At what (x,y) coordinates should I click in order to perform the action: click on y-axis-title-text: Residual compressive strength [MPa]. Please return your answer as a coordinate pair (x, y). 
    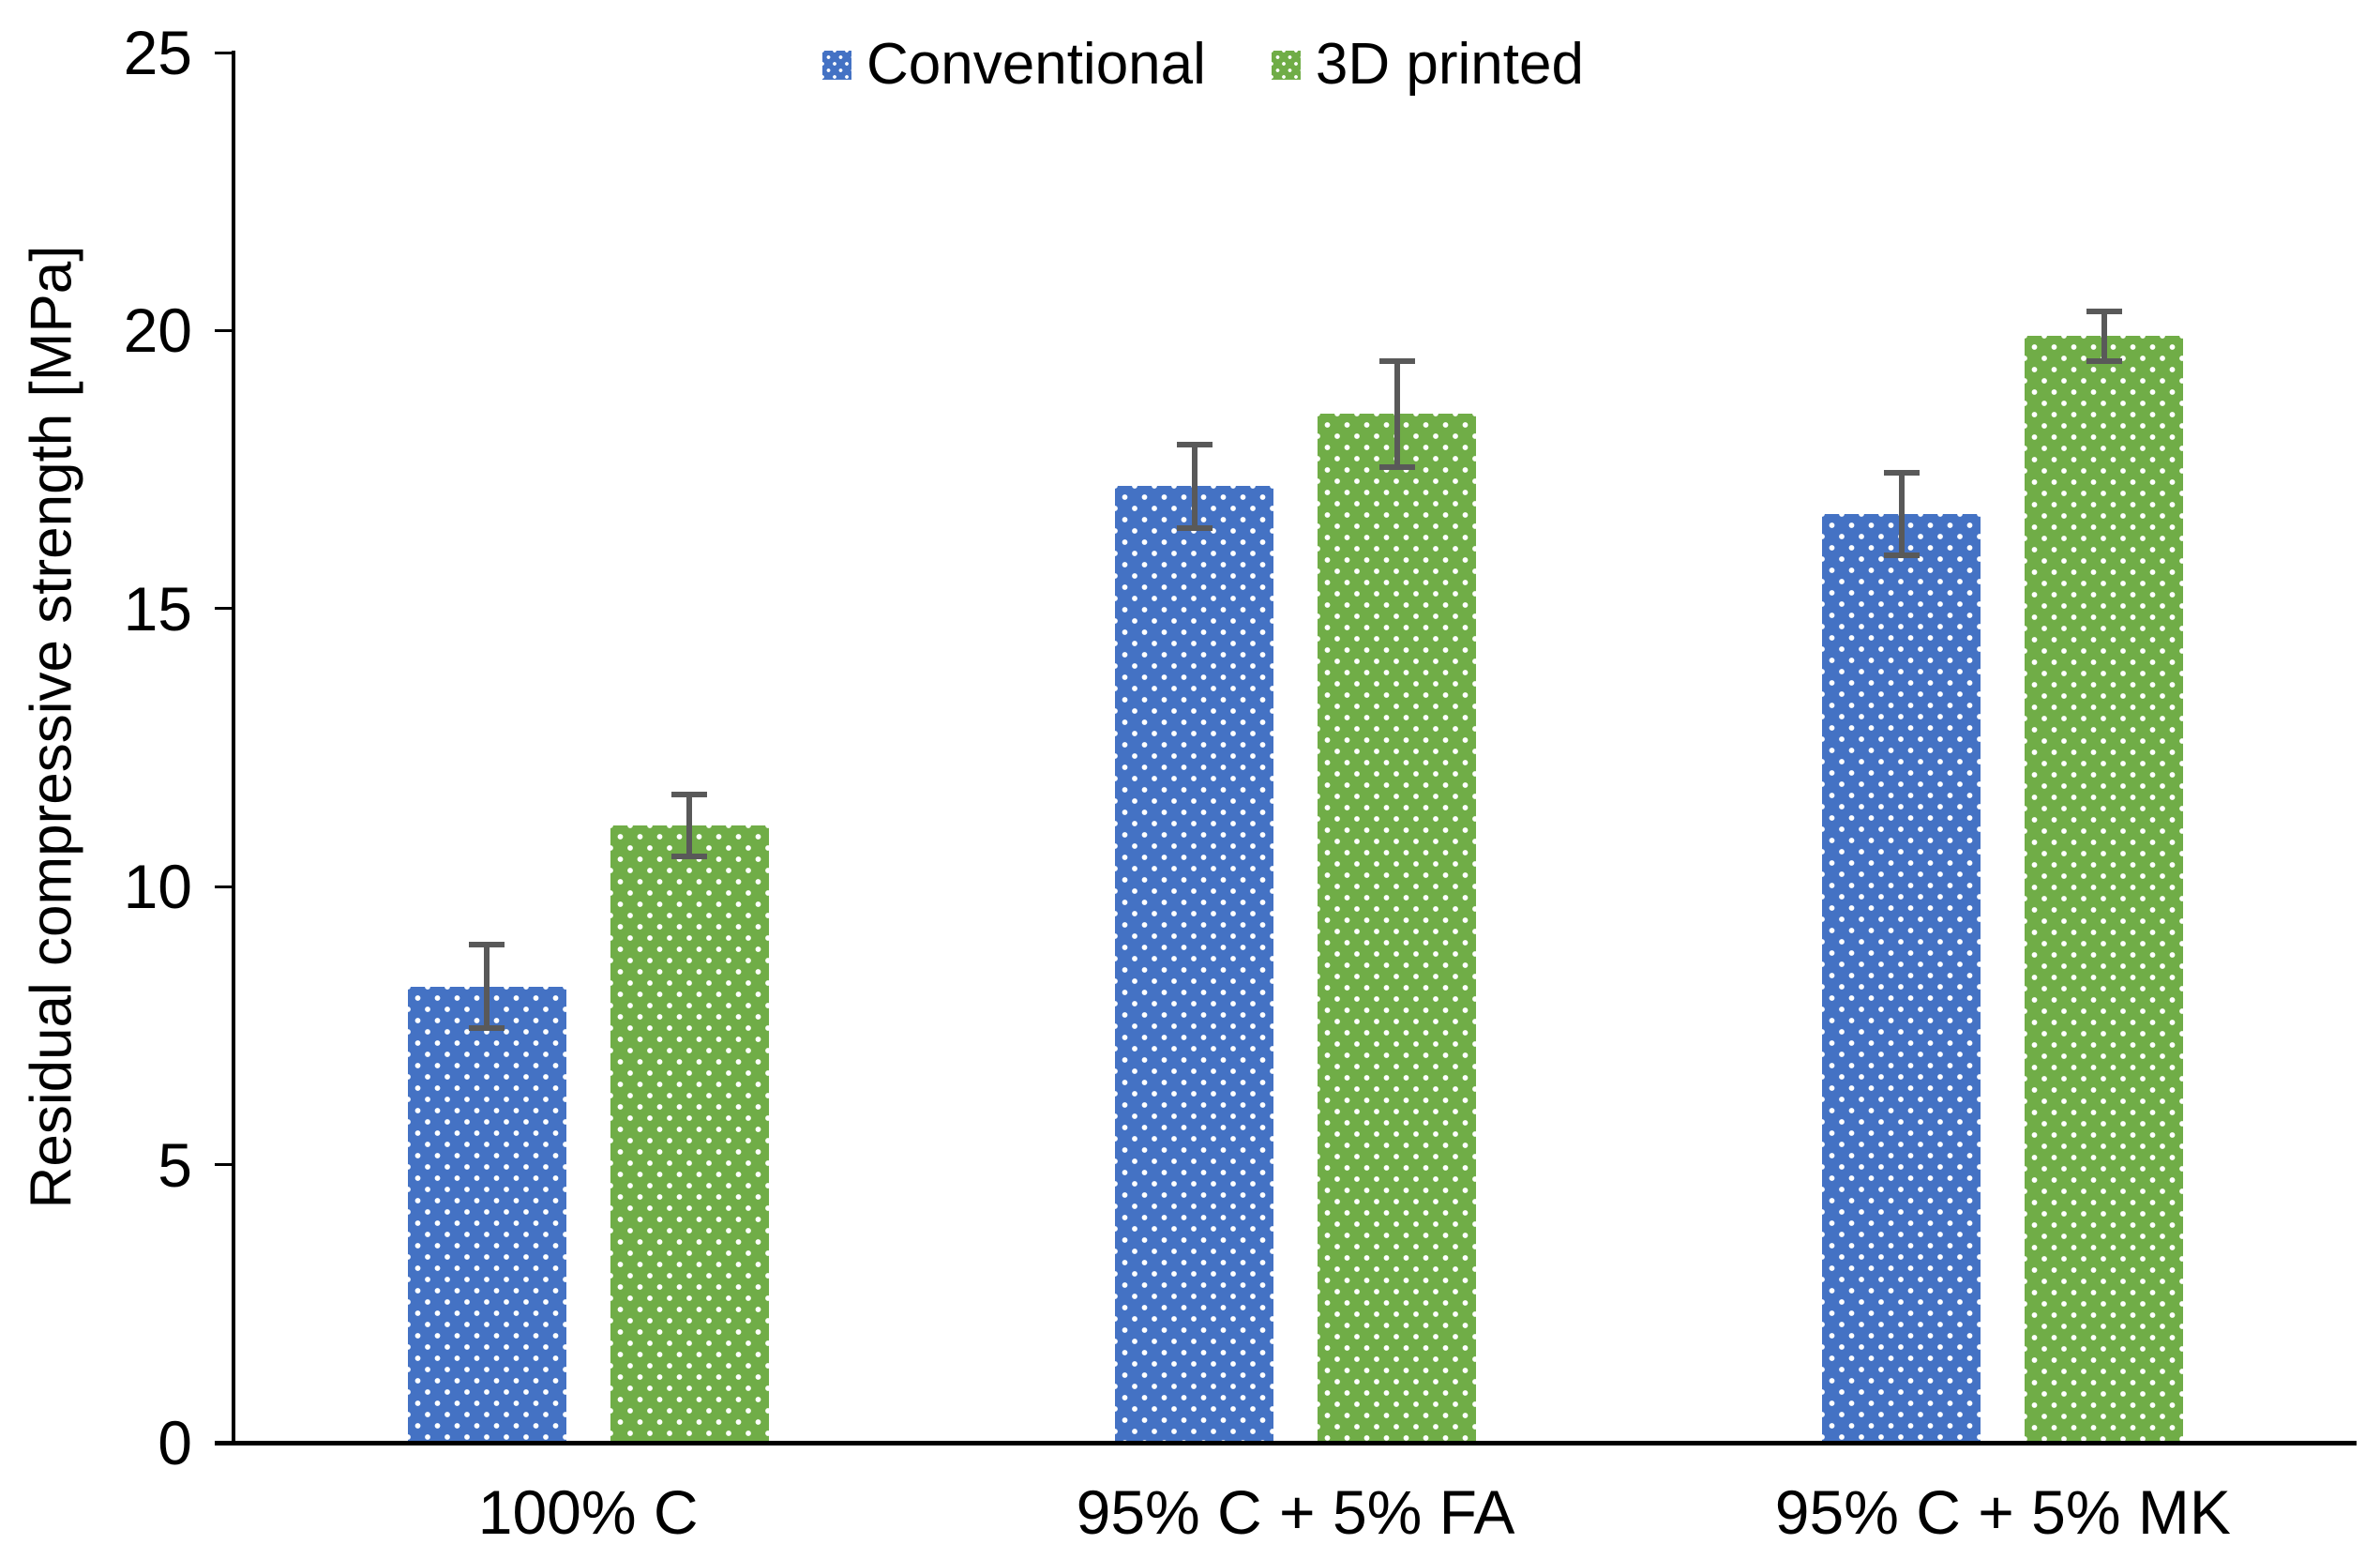
    Looking at the image, I should click on (51, 727).